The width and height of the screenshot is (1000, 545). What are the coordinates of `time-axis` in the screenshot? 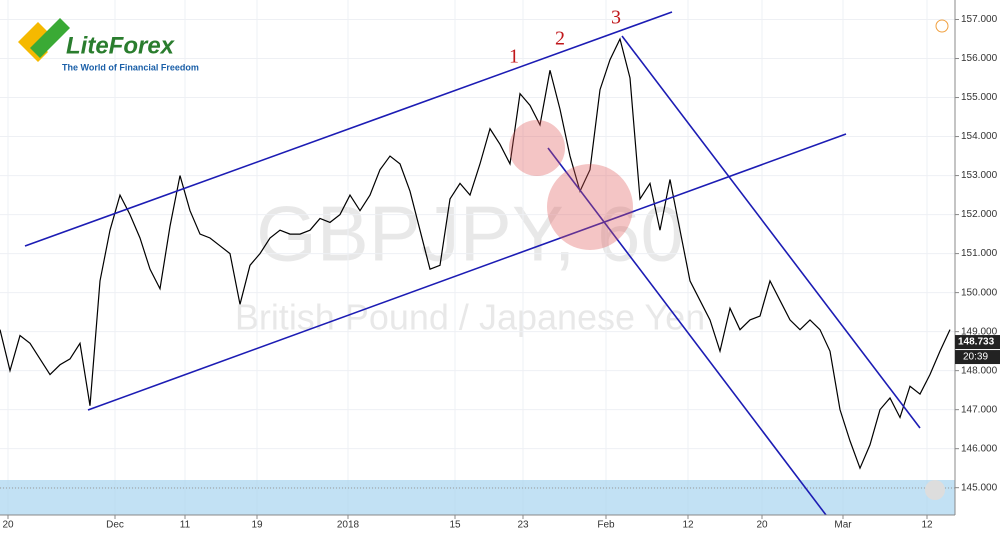 It's located at (477, 530).